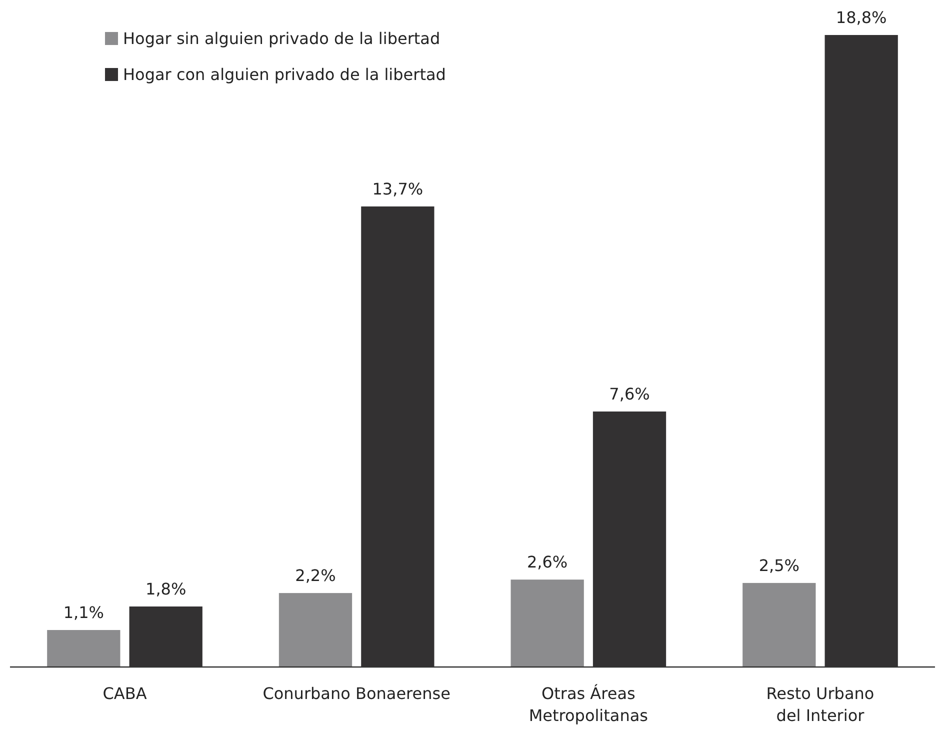  Describe the element at coordinates (588, 704) in the screenshot. I see `x-tick-label: Otras Áreas Metropolitanas` at that location.